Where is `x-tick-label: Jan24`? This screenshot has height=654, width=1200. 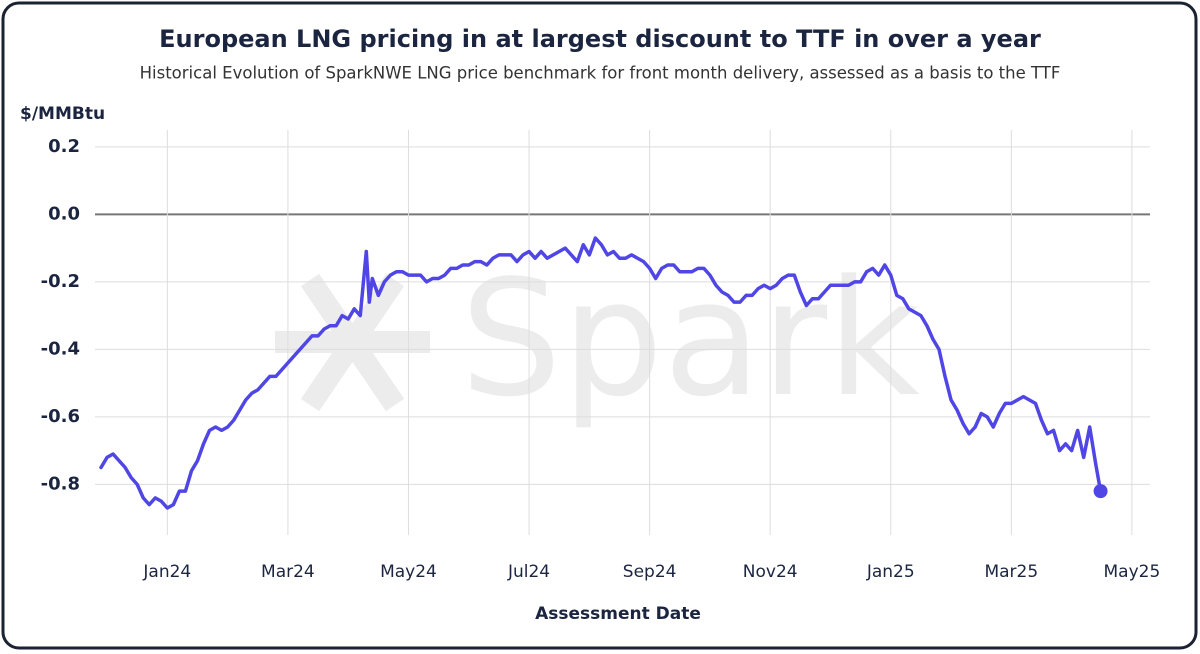 x-tick-label: Jan24 is located at coordinates (166, 572).